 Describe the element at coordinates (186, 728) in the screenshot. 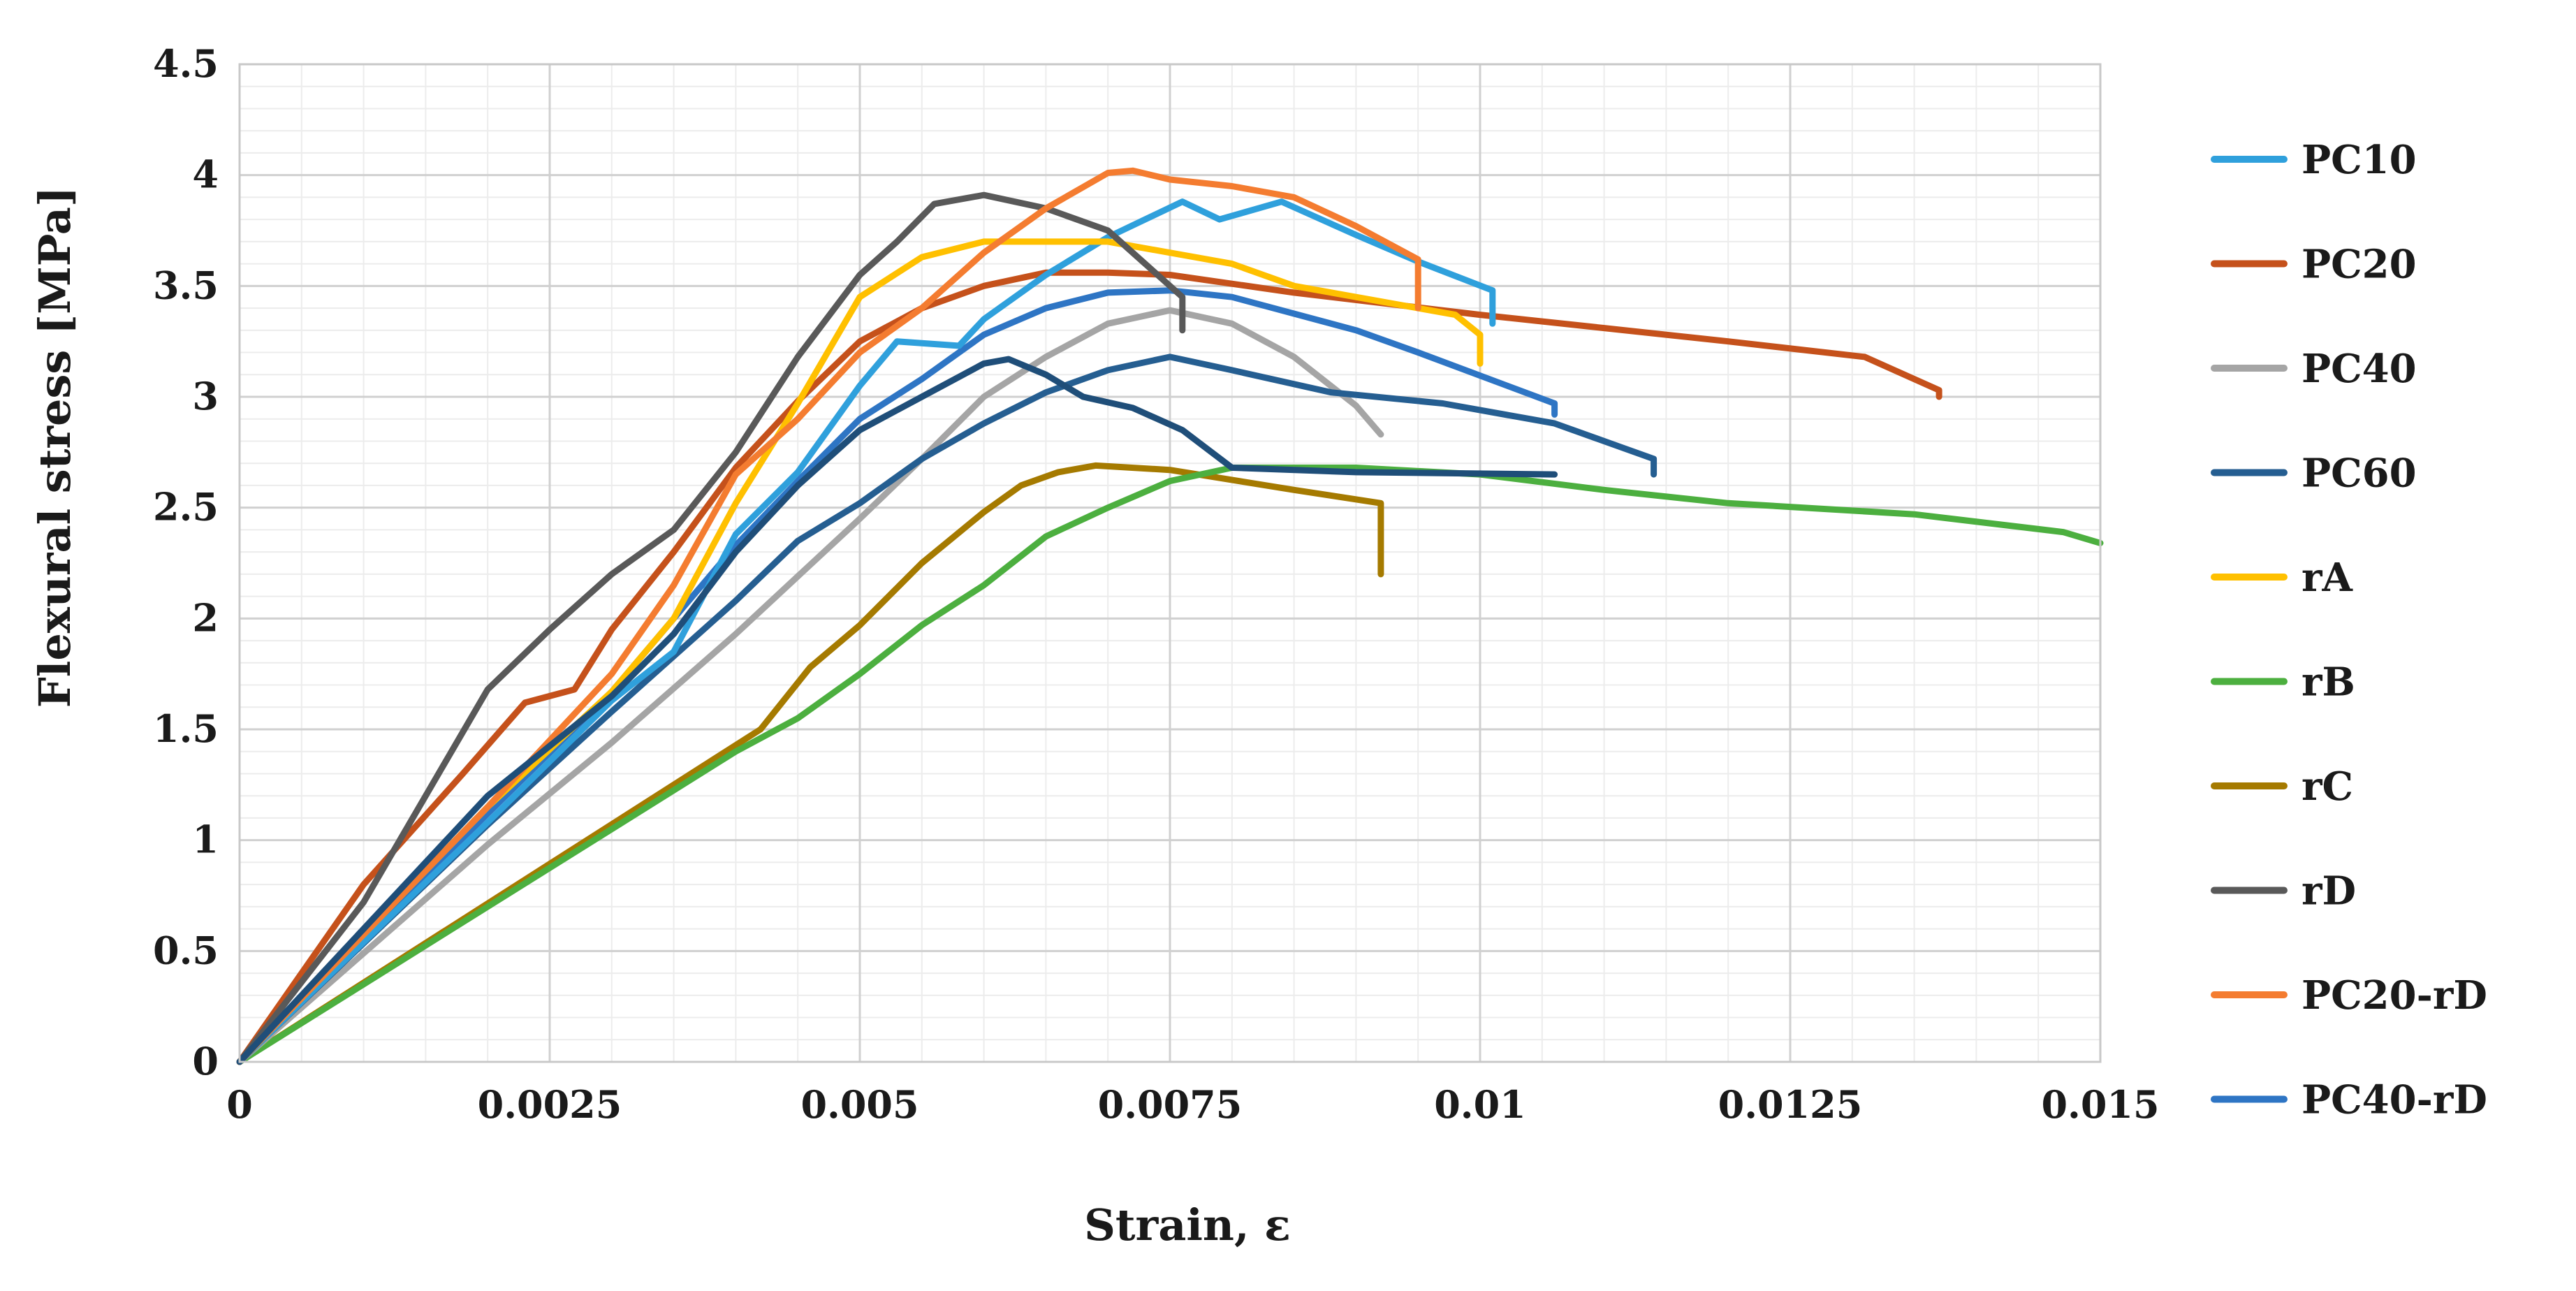

I see `y-tick-label: 1.5` at that location.